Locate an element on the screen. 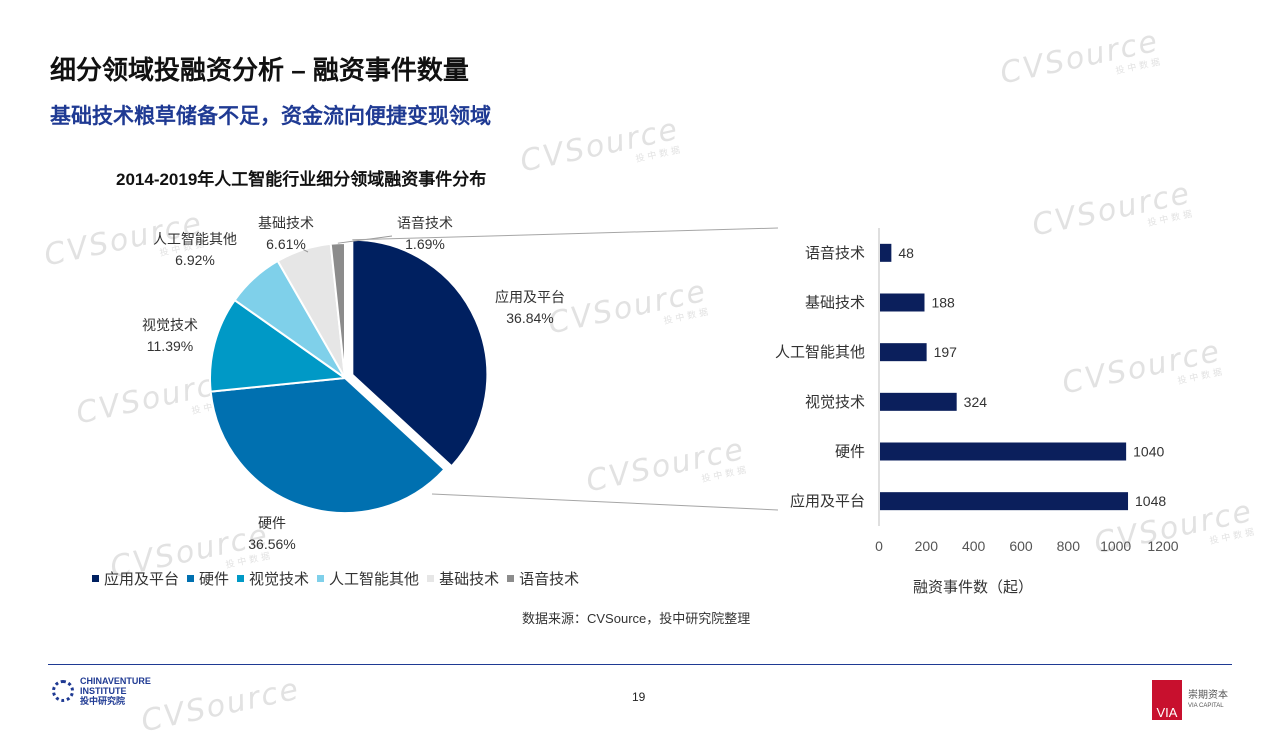 This screenshot has width=1280, height=739. chart-title: 2014-2019年人工智能行业细分领域融资事件分布 is located at coordinates (301, 179).